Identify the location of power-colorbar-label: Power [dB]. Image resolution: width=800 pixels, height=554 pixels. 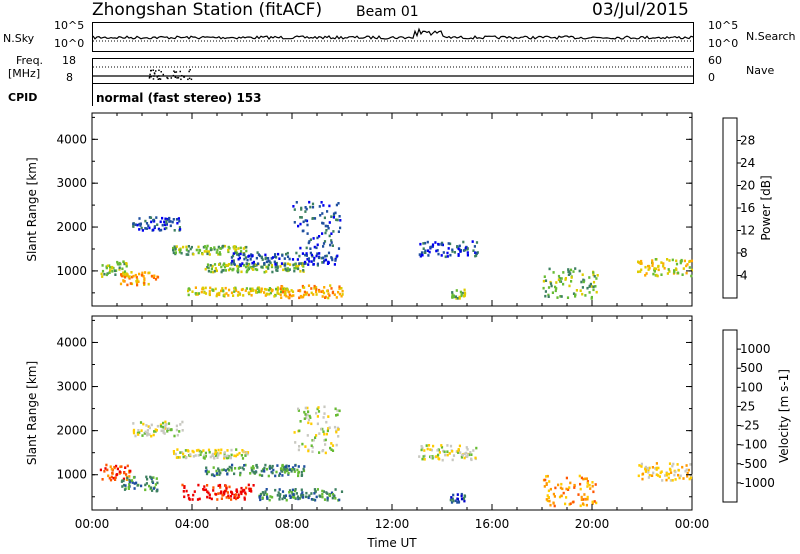
(766, 207).